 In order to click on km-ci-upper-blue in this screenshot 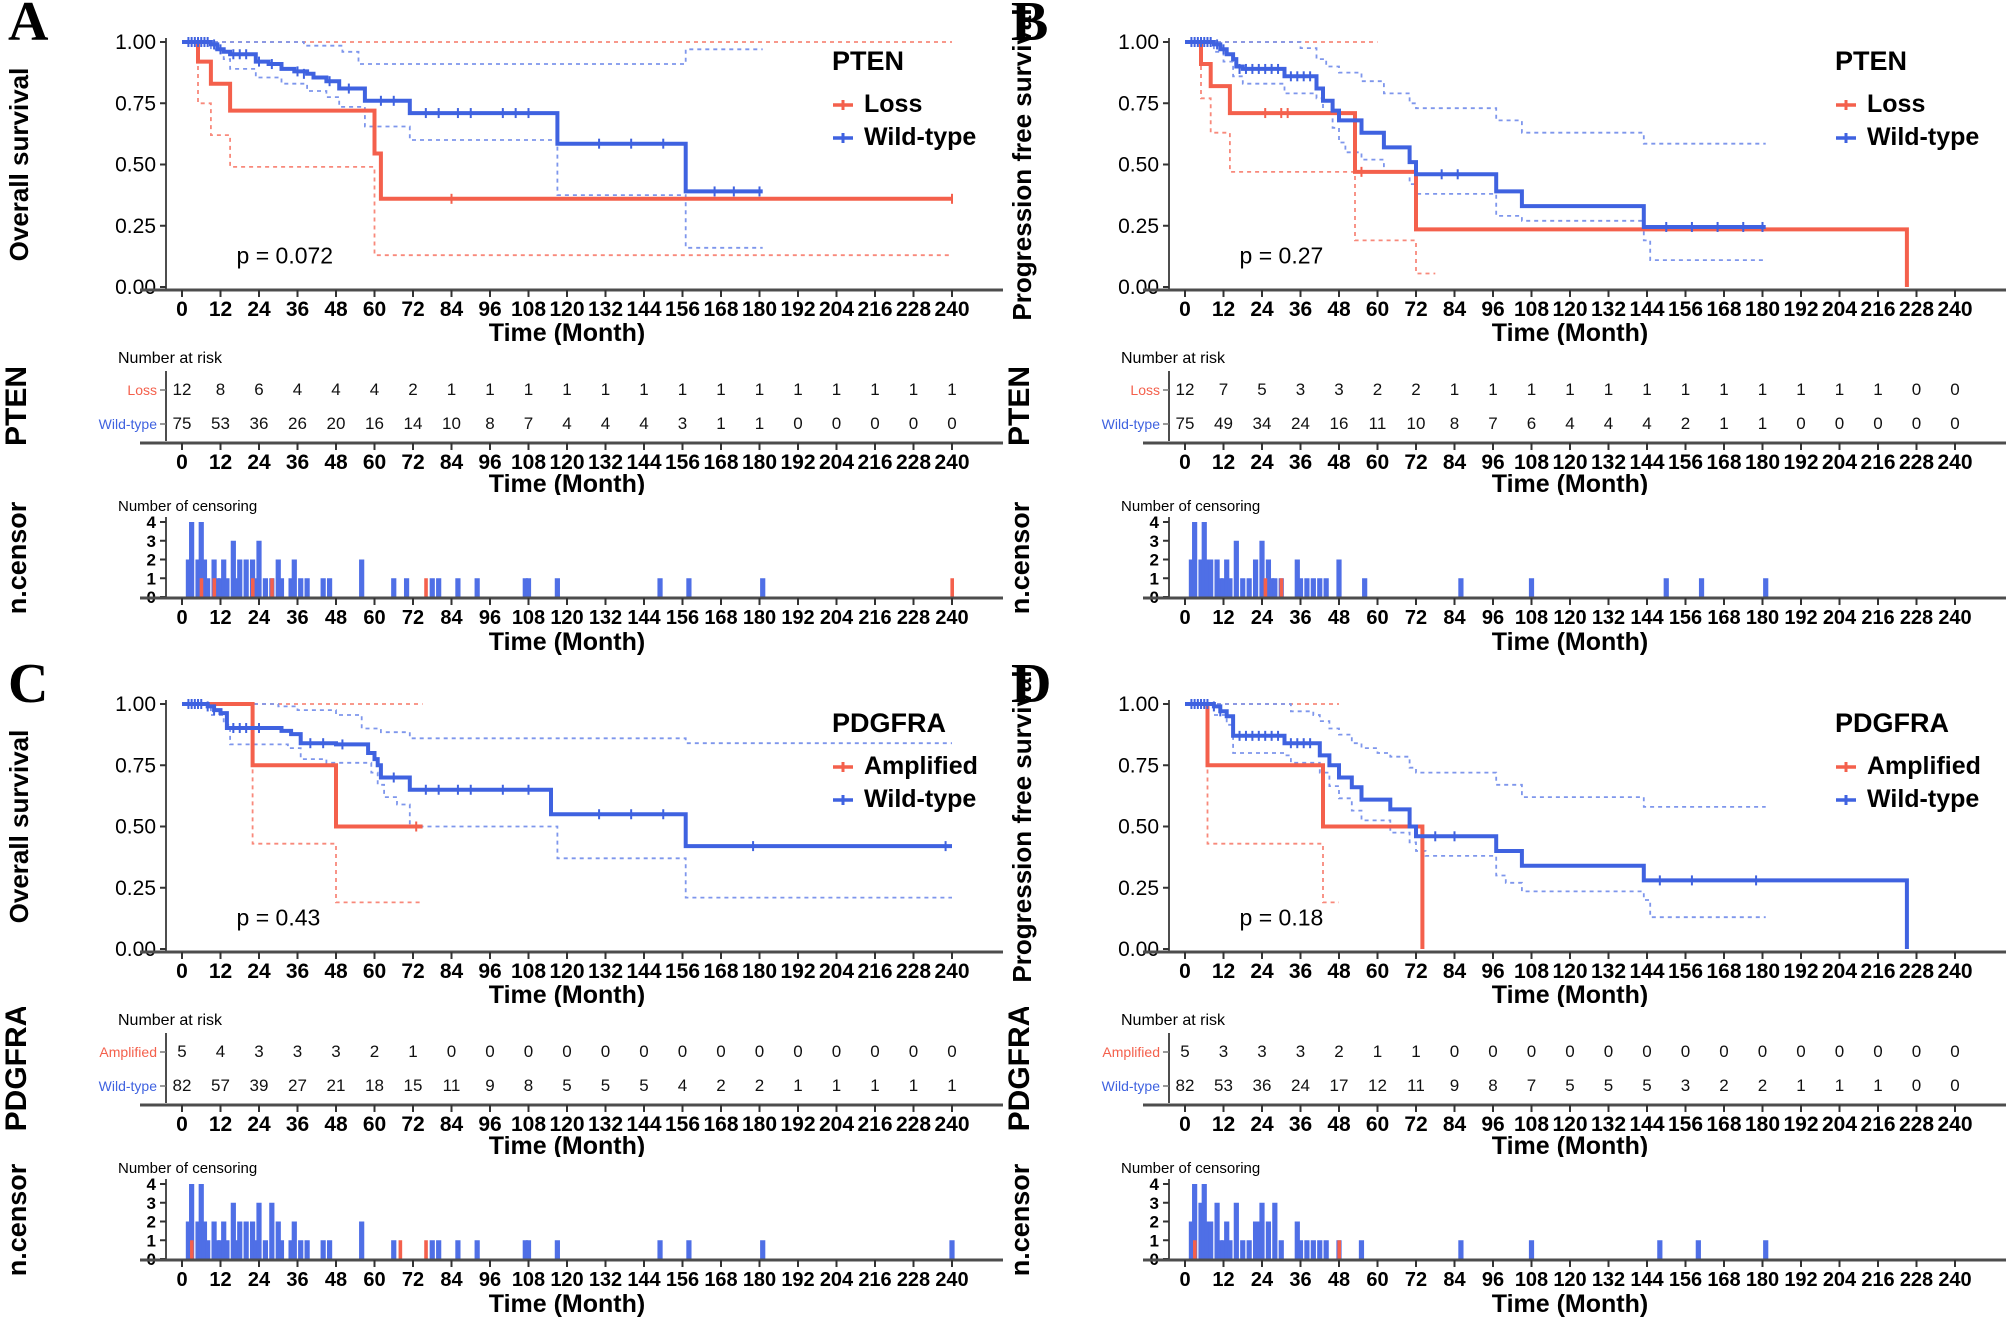, I will do `click(1475, 755)`.